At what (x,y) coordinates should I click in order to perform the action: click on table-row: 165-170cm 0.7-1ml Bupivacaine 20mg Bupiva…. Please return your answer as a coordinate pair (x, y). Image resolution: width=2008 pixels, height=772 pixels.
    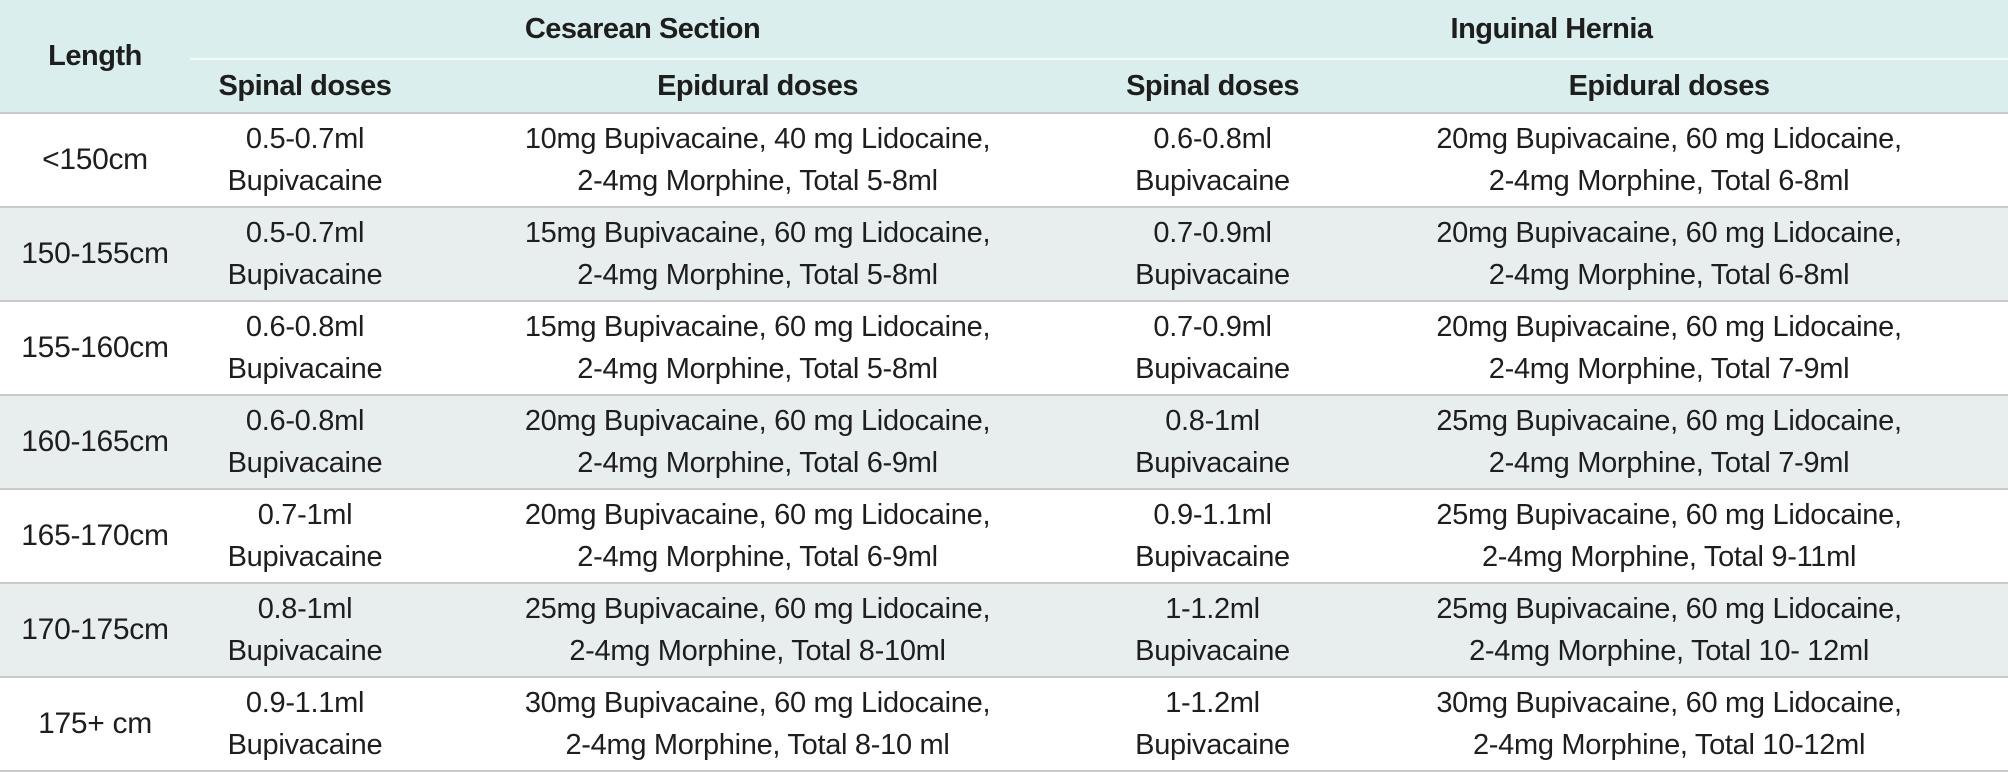
    Looking at the image, I should click on (1004, 535).